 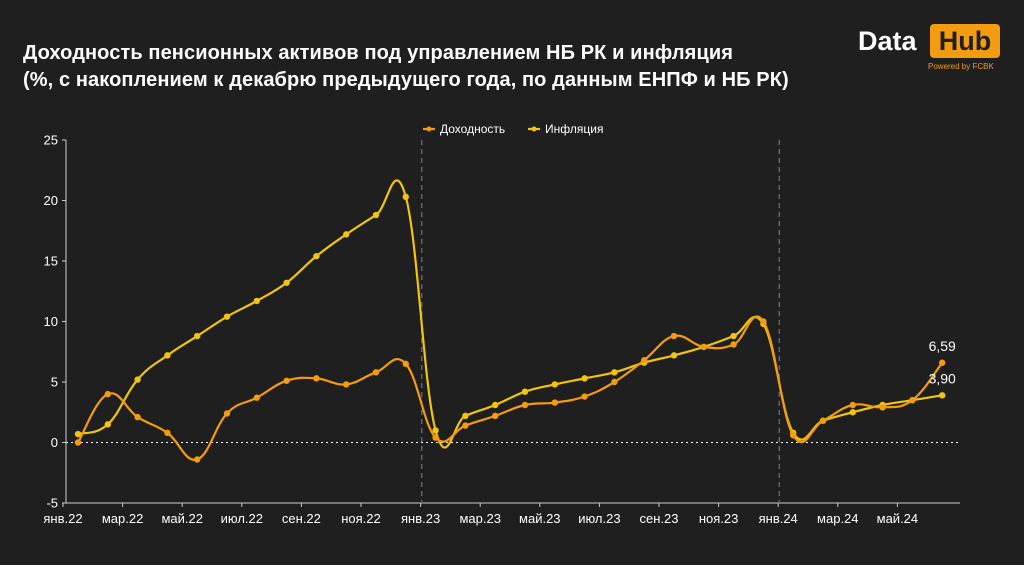 What do you see at coordinates (51, 140) in the screenshot?
I see `y-tick-label: 25` at bounding box center [51, 140].